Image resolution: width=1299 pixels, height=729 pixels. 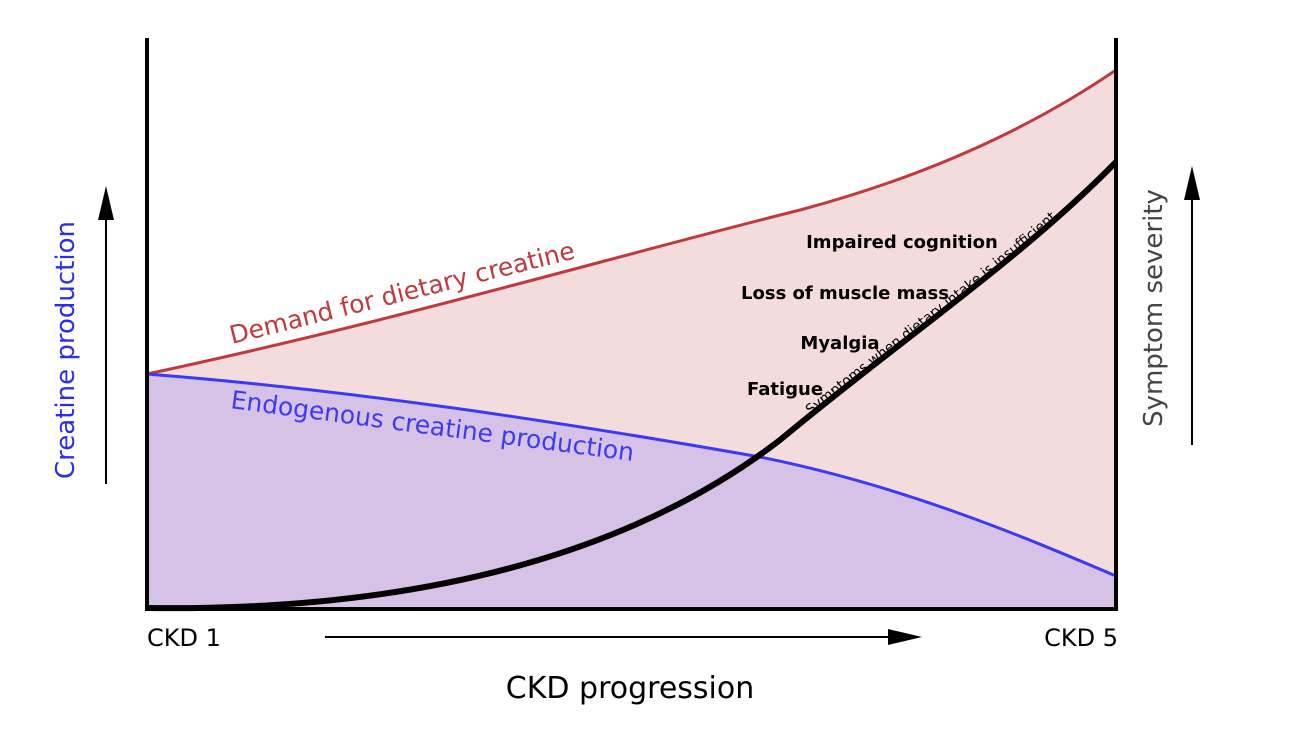 I want to click on x-axis-label: CKD progression, so click(x=630, y=688).